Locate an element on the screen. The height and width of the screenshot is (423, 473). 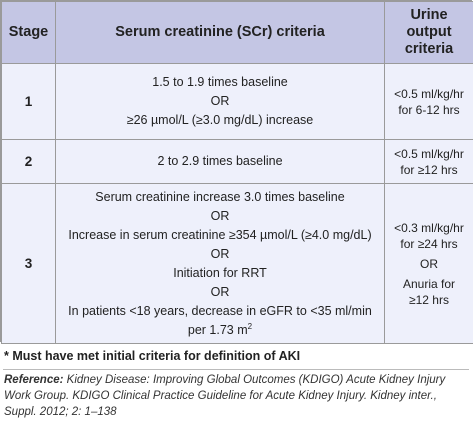
criteria-line-bsa: per 1.73 m2 is located at coordinates (220, 330).